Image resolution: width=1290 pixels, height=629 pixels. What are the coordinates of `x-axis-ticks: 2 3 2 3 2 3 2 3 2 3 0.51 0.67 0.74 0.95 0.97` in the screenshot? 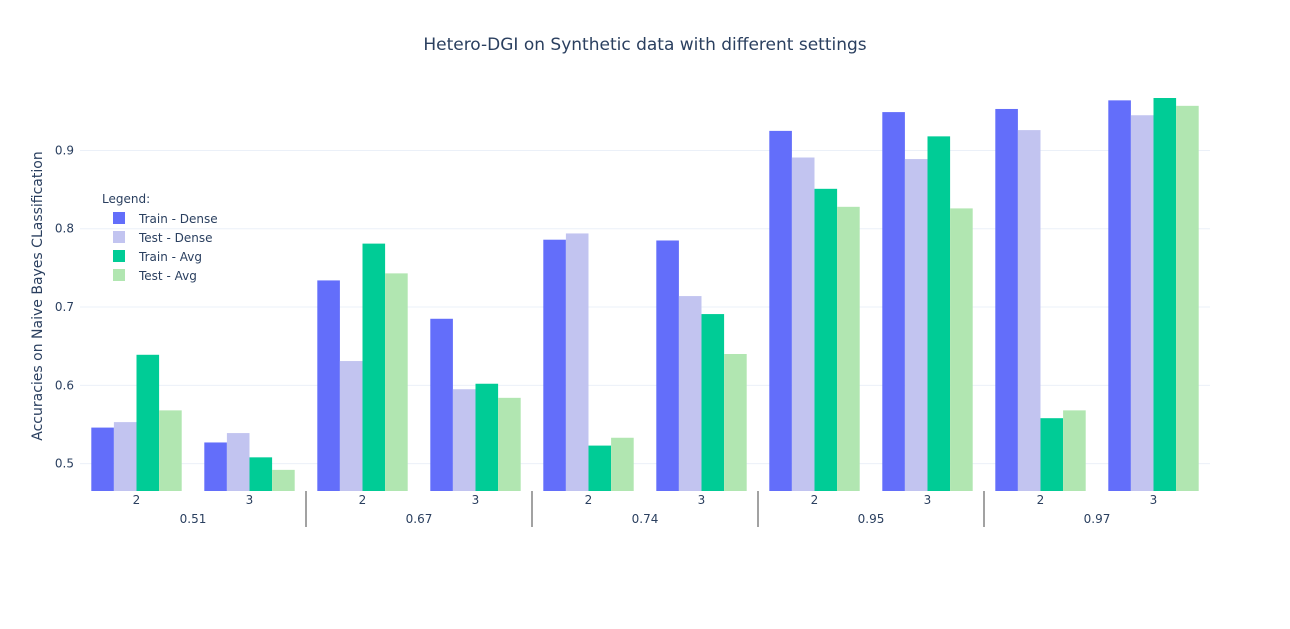 It's located at (645, 509).